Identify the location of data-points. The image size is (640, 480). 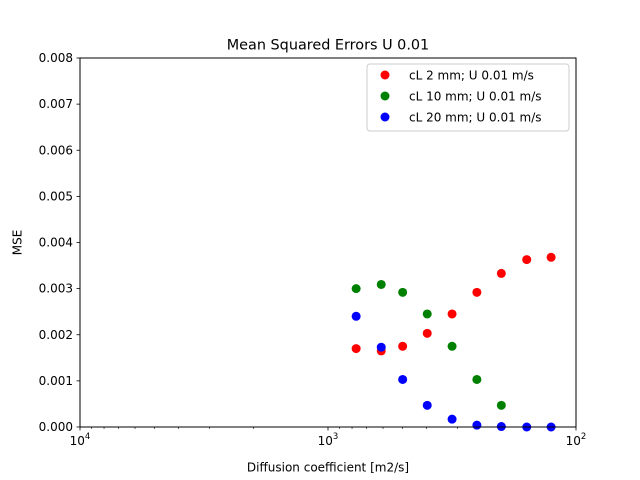
(453, 342).